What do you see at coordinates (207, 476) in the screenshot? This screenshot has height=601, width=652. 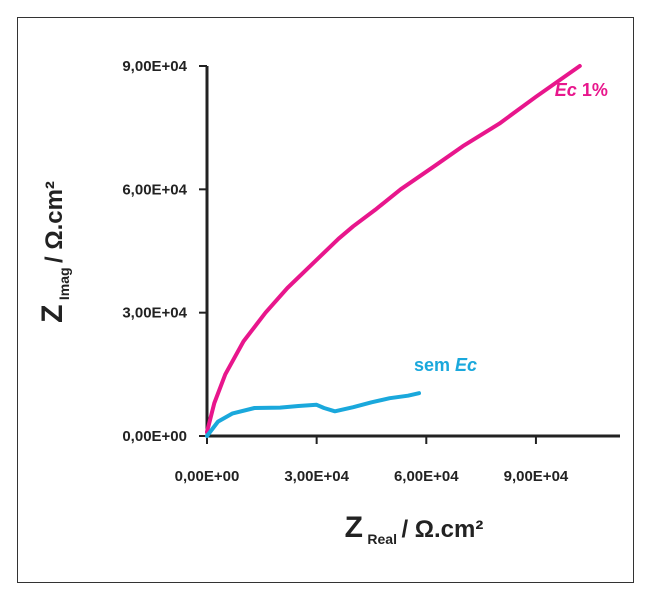 I see `x-tick-label: 0,00E+00` at bounding box center [207, 476].